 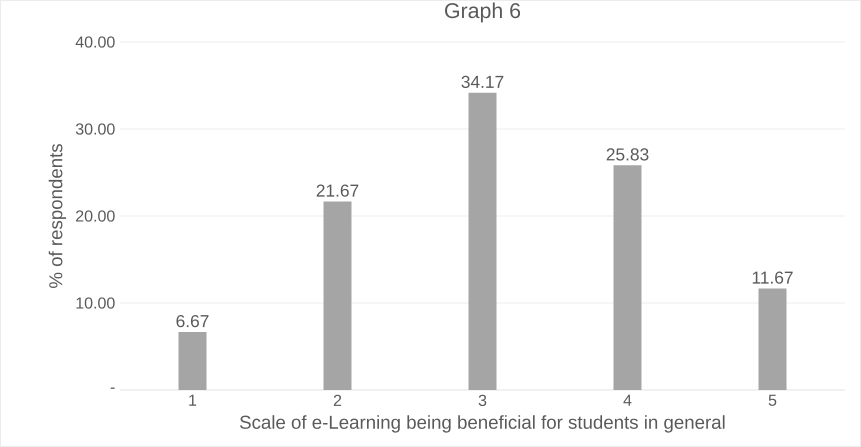 What do you see at coordinates (95, 216) in the screenshot?
I see `y-tick-label: 20.00` at bounding box center [95, 216].